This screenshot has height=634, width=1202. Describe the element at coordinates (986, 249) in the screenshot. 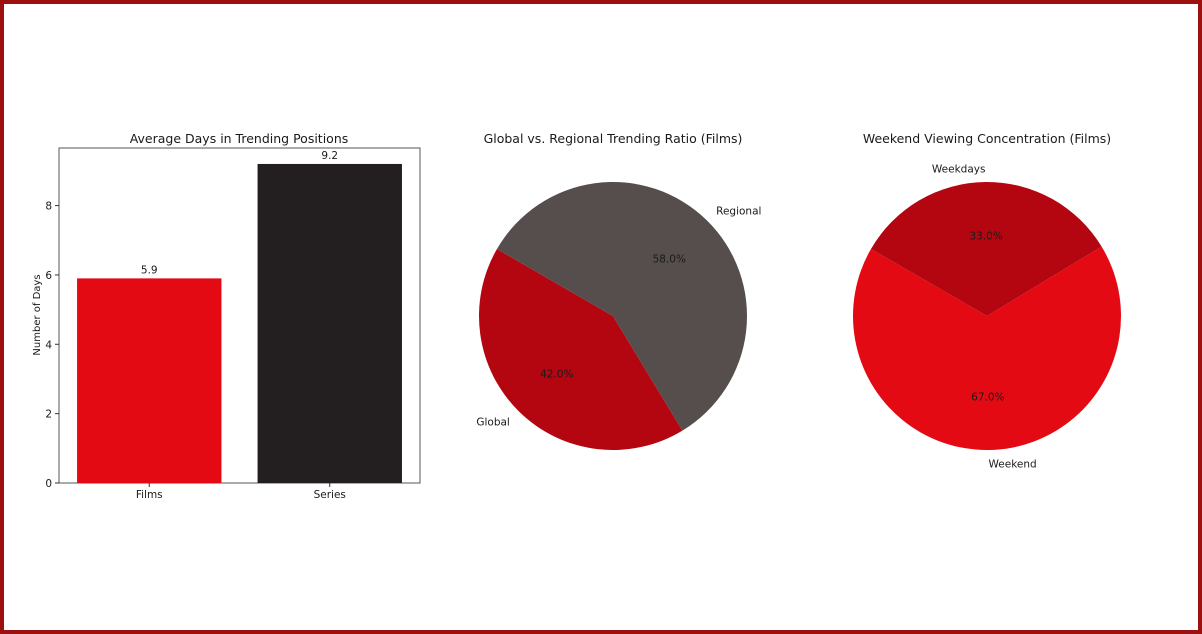

I see `pie-slice-weekdays` at that location.